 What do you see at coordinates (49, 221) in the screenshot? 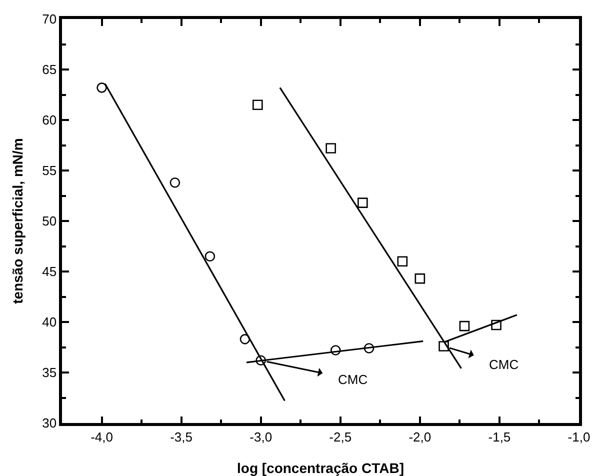
I see `y-tick-label: 50` at bounding box center [49, 221].